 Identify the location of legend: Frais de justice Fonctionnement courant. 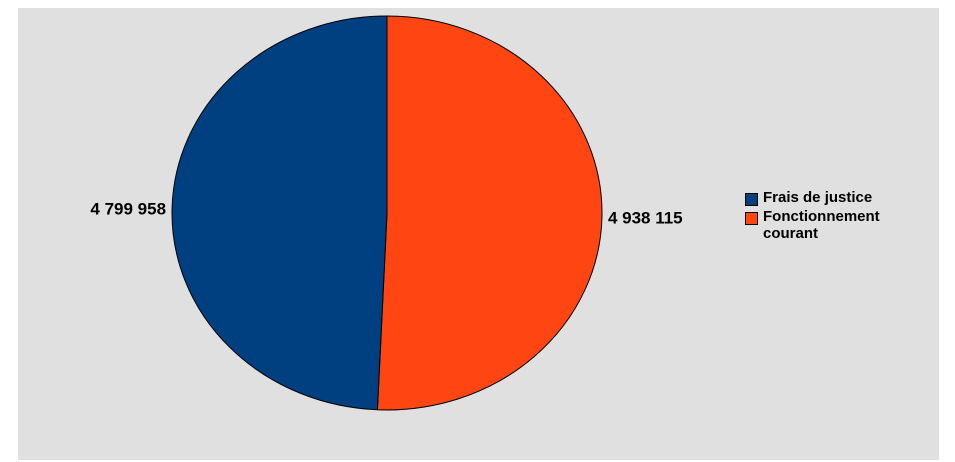
(840, 216).